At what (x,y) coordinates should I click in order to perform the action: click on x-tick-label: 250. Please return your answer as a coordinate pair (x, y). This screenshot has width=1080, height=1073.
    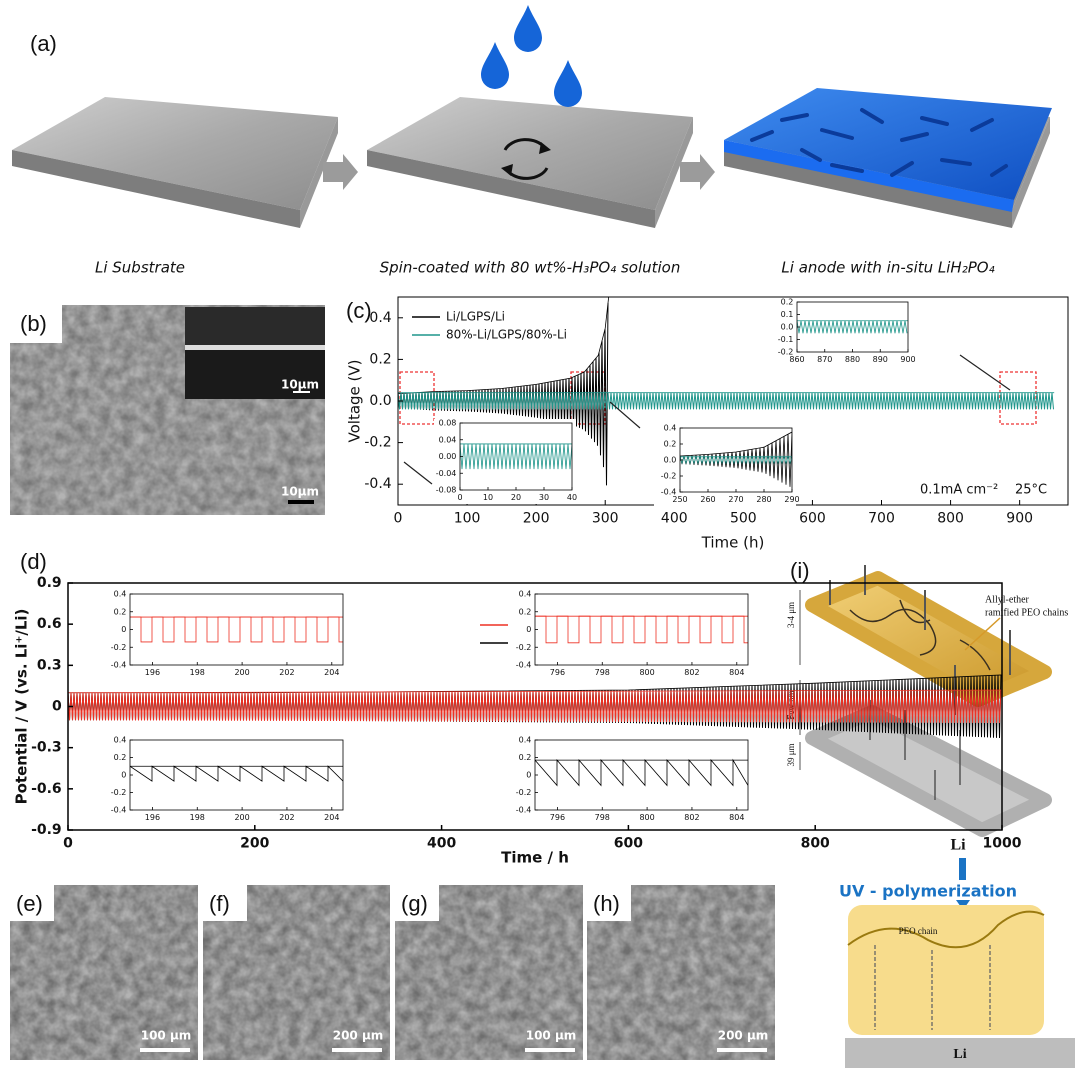
    Looking at the image, I should click on (679, 499).